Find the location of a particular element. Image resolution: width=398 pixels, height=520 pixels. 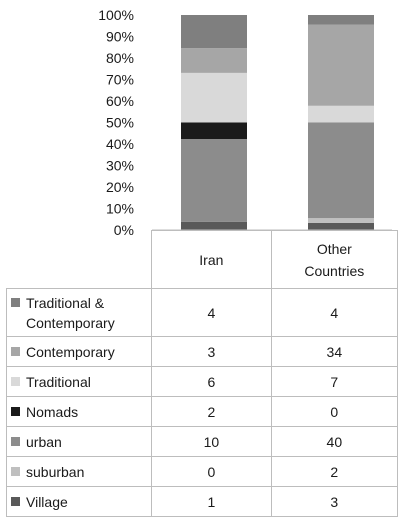

table-row: Contemporary 3 34 is located at coordinates (201, 351).